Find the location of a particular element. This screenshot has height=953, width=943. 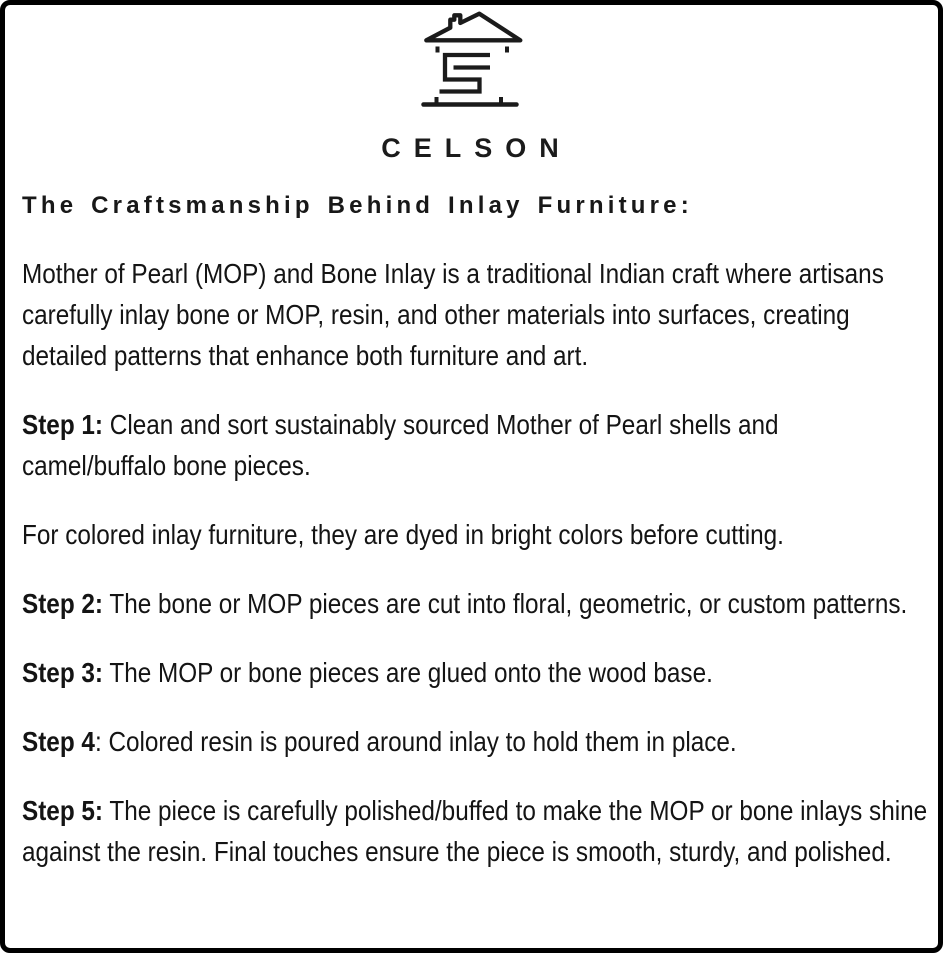

eave-ticks is located at coordinates (472, 49).